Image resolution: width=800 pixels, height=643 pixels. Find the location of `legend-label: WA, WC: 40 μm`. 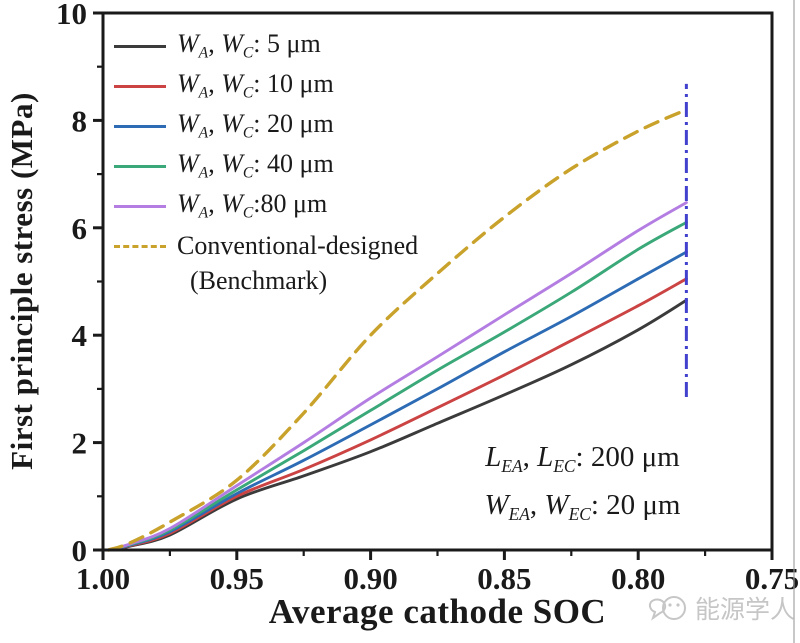

legend-label: WA, WC: 40 μm is located at coordinates (255, 165).